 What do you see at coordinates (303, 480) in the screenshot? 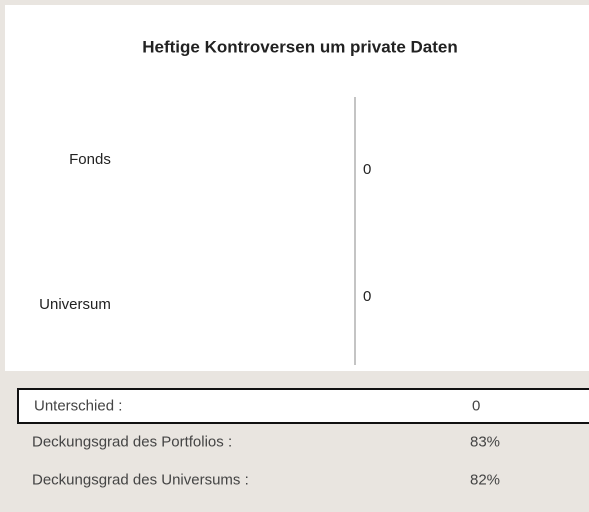
I see `table-row: Deckungsgrad des Universums : 82%` at bounding box center [303, 480].